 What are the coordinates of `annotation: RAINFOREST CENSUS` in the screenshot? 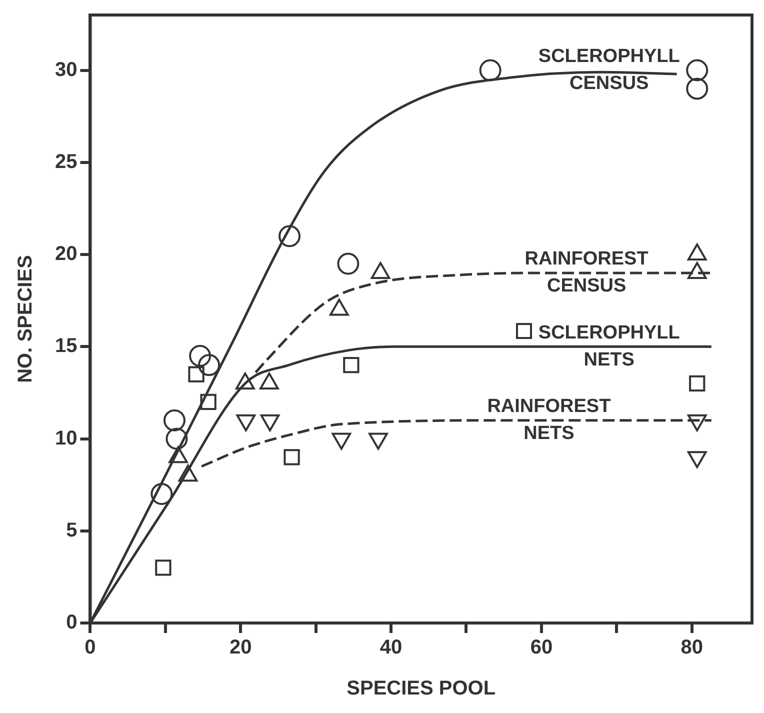 It's located at (586, 272).